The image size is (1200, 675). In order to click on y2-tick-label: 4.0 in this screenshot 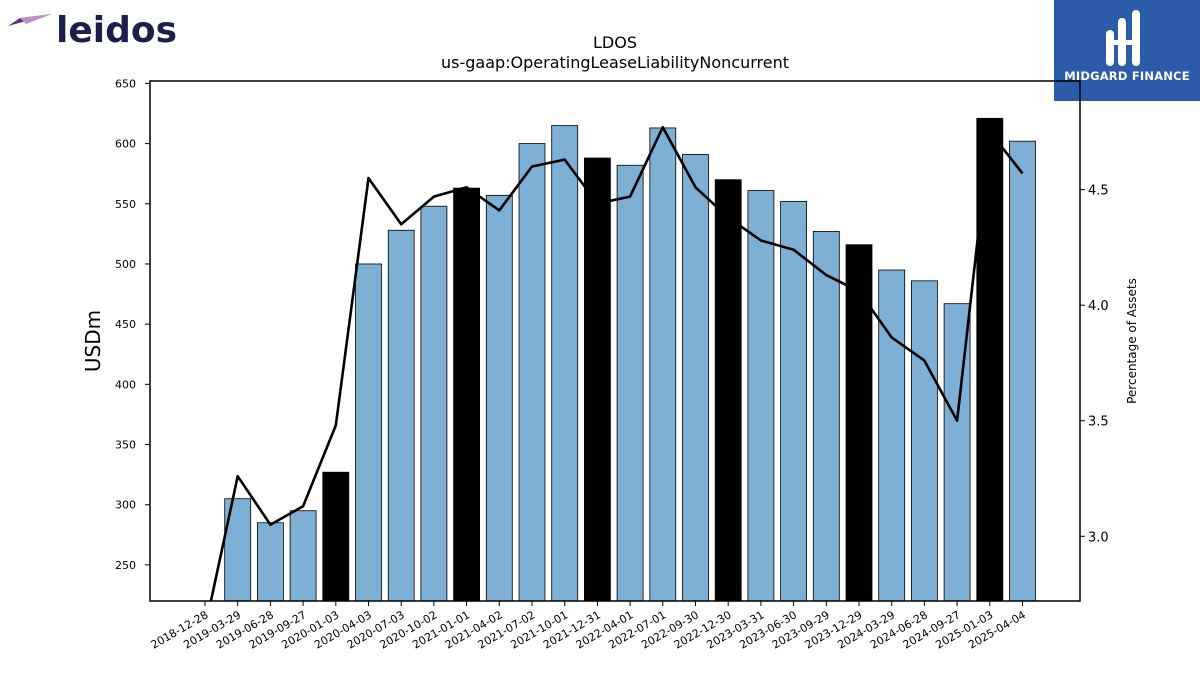, I will do `click(1098, 306)`.